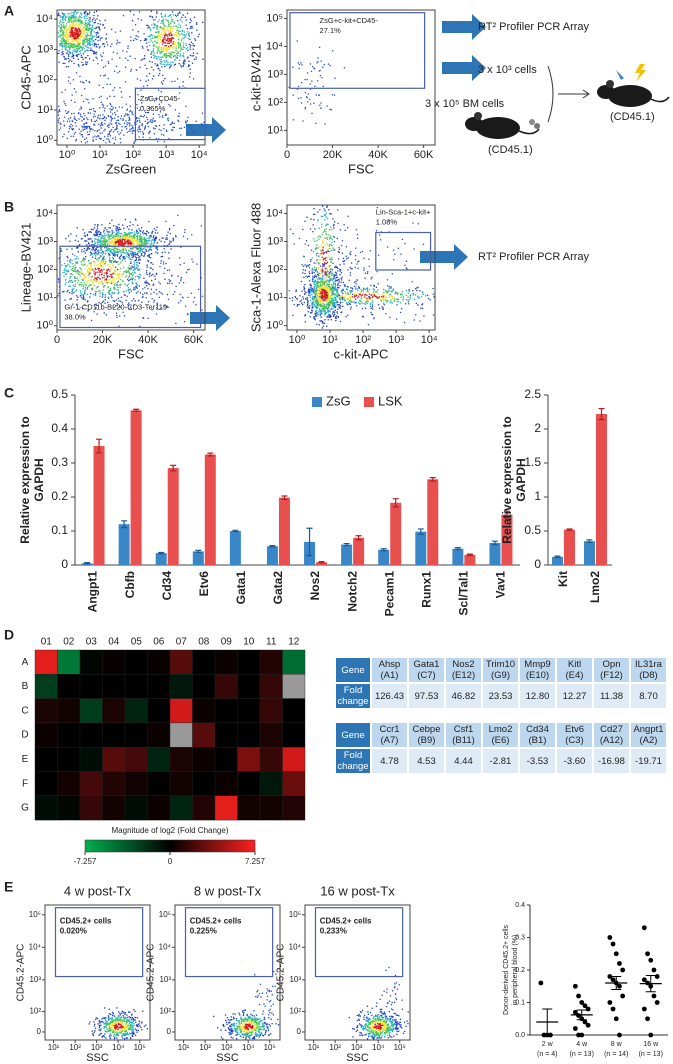  Describe the element at coordinates (616, 1054) in the screenshot. I see `x-tick-note: (n = 14)` at that location.